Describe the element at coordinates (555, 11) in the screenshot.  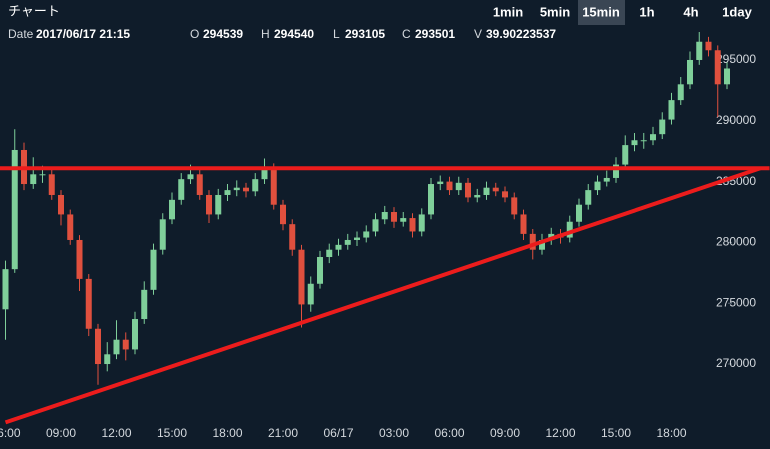
I see `timeframe-button: 5min` at that location.